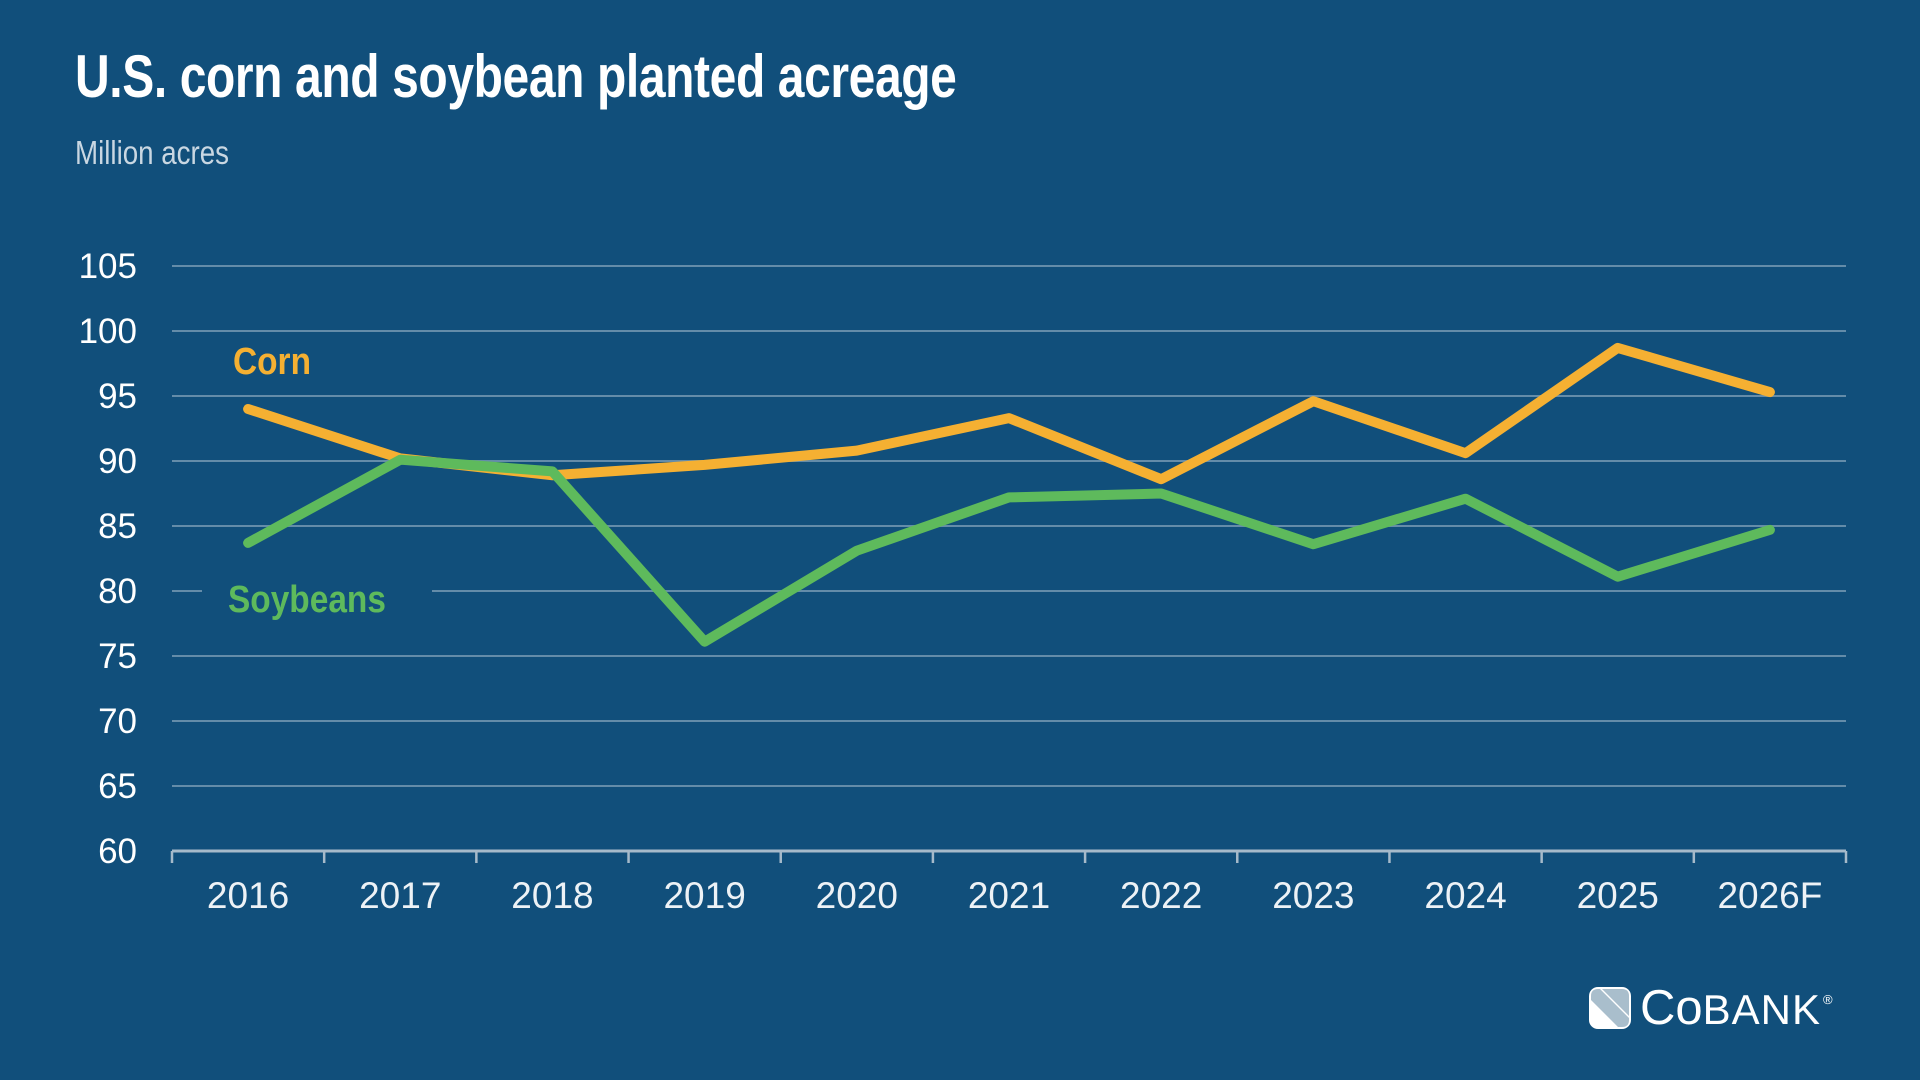  Describe the element at coordinates (117, 461) in the screenshot. I see `y-tick-label-90: 90` at that location.